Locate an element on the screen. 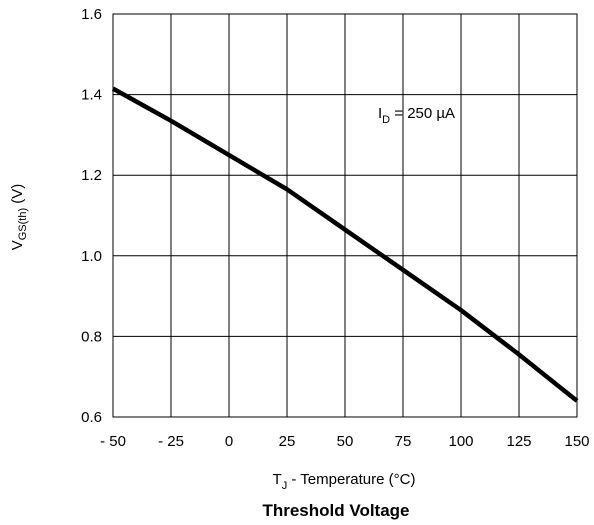 The height and width of the screenshot is (525, 594). x-tick-label: 75 is located at coordinates (403, 441).